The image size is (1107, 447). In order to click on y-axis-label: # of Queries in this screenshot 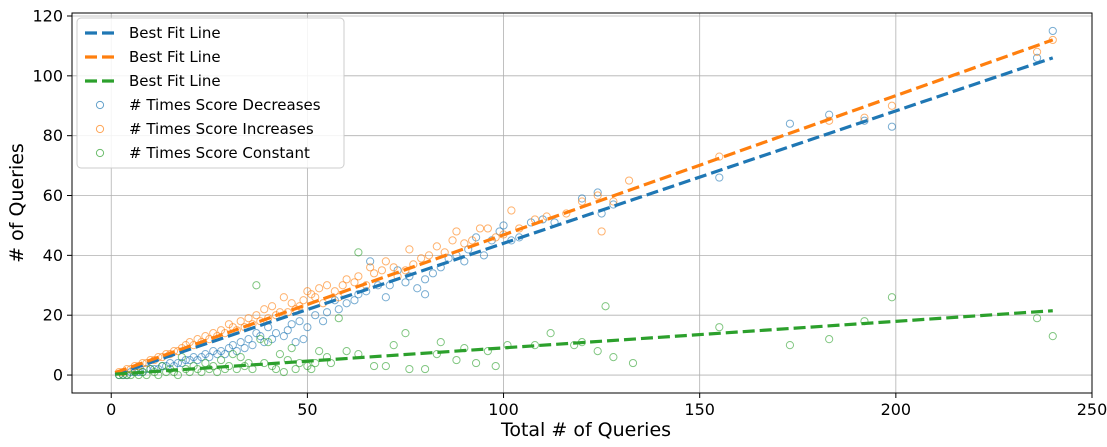, I will do `click(17, 203)`.